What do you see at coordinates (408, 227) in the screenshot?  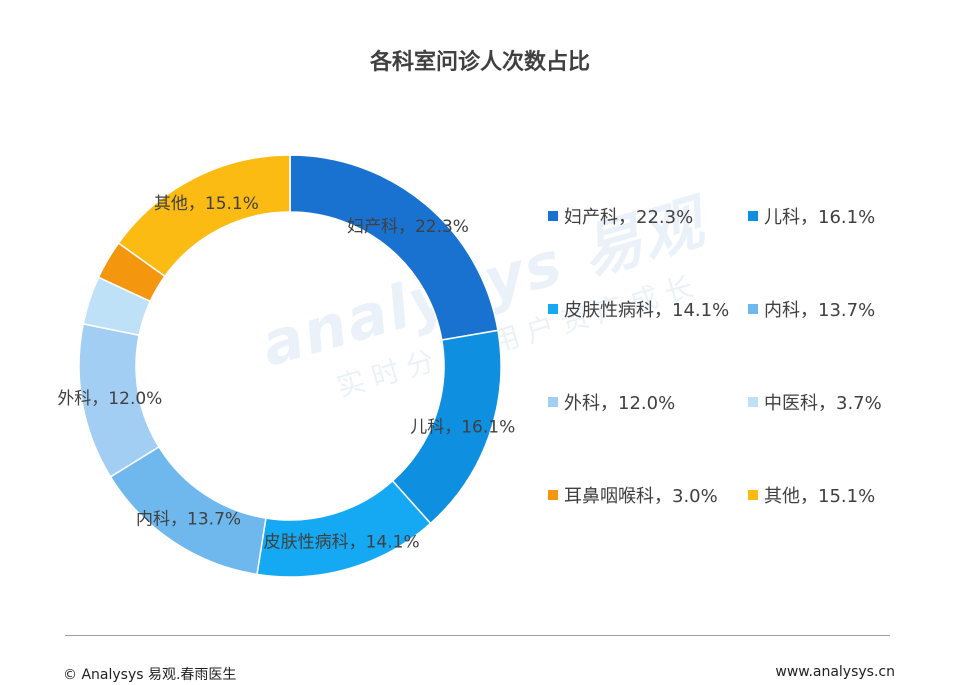 I see `slice-label-妇产科: 妇产科，22.3%` at bounding box center [408, 227].